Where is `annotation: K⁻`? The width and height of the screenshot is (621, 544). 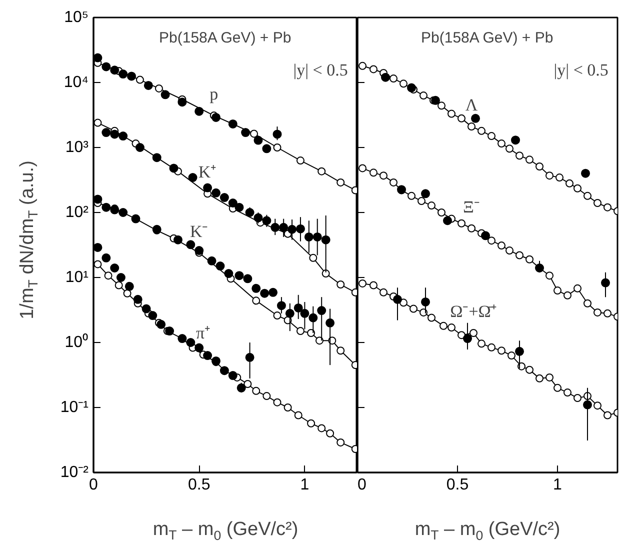 annotation: K⁻ is located at coordinates (199, 231).